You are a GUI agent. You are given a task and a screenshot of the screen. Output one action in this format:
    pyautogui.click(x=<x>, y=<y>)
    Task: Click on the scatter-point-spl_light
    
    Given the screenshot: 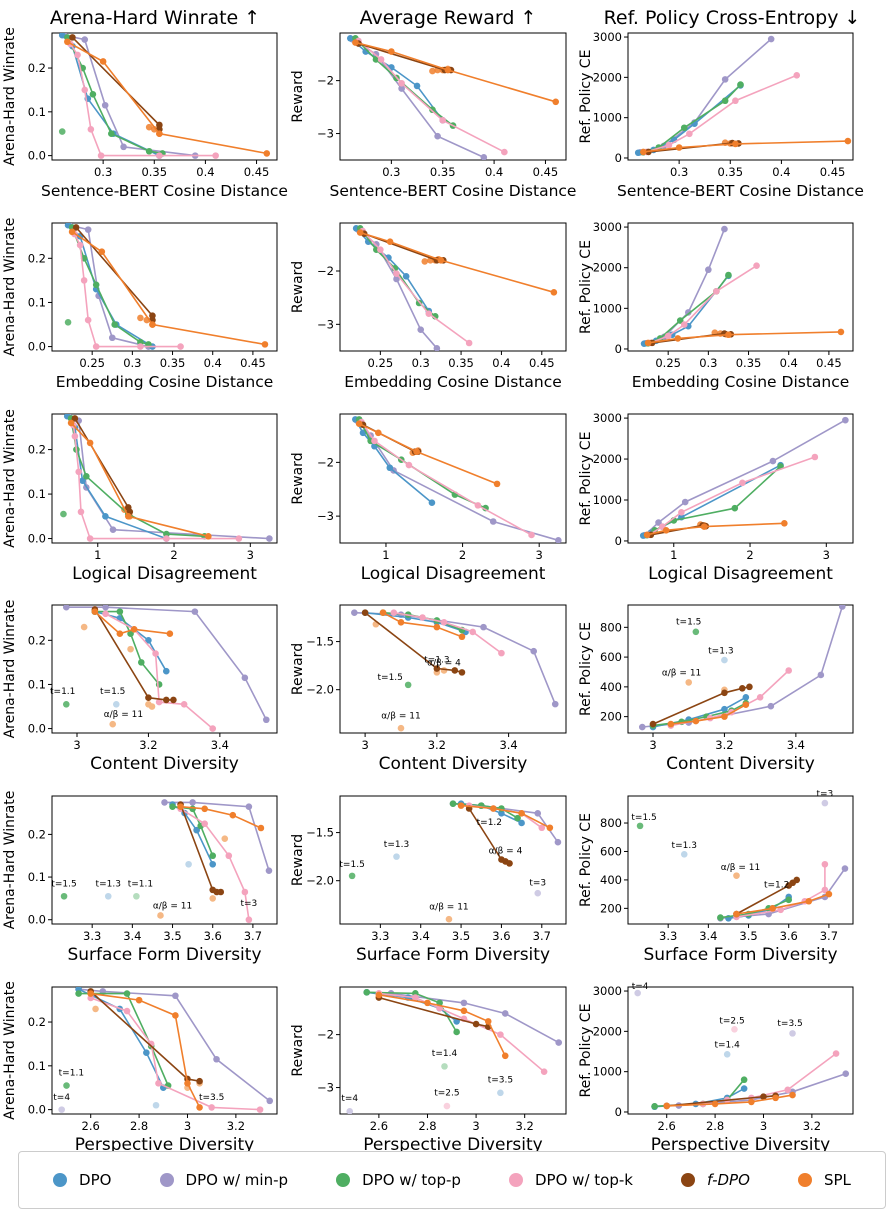 What is the action you would take?
    pyautogui.click(x=401, y=728)
    